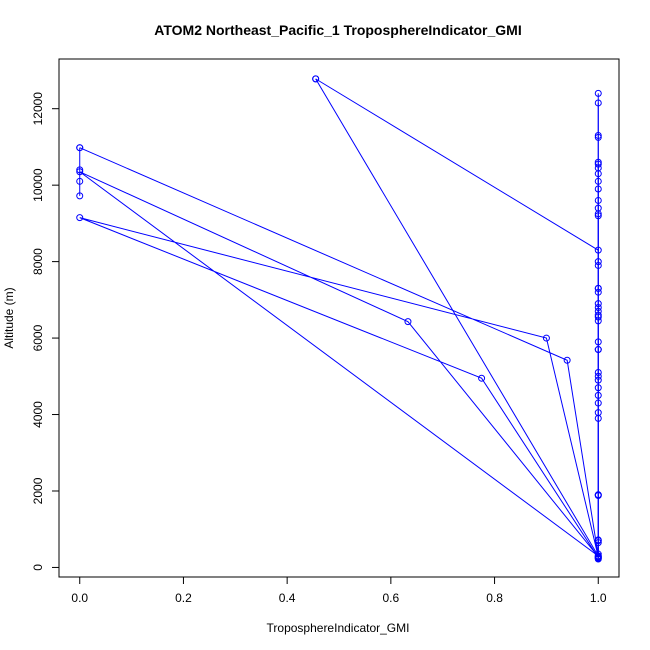  Describe the element at coordinates (338, 628) in the screenshot. I see `x-axis-label: TroposphereIndicator_GMI` at that location.